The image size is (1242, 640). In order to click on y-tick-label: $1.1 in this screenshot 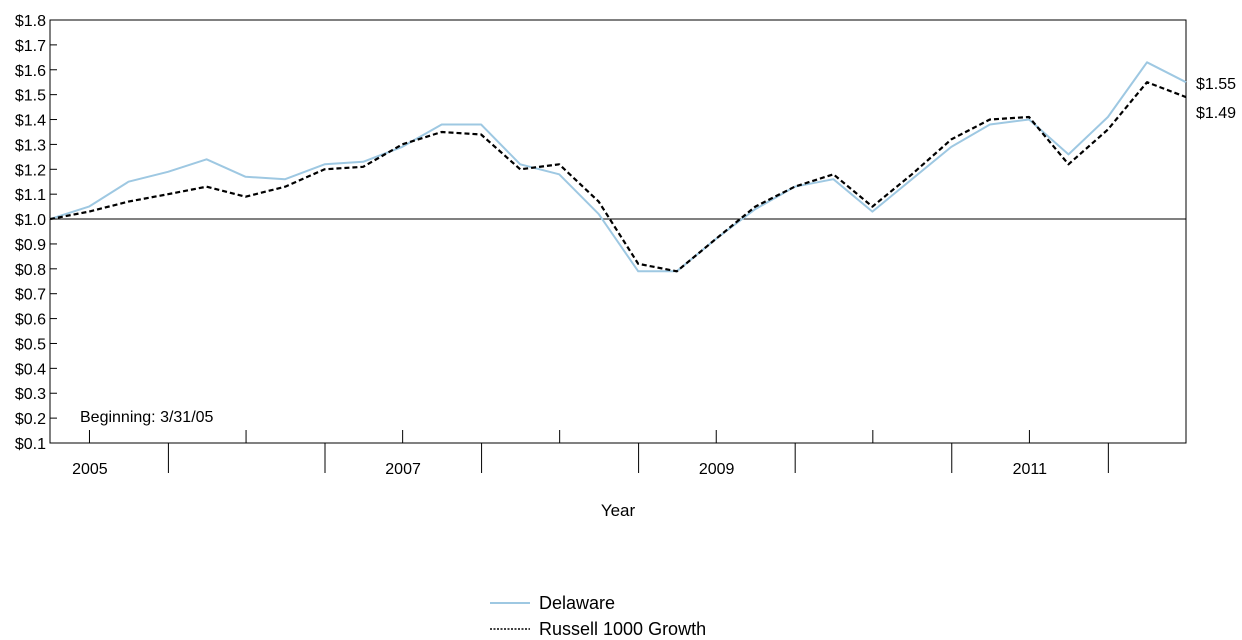, I will do `click(30, 195)`.